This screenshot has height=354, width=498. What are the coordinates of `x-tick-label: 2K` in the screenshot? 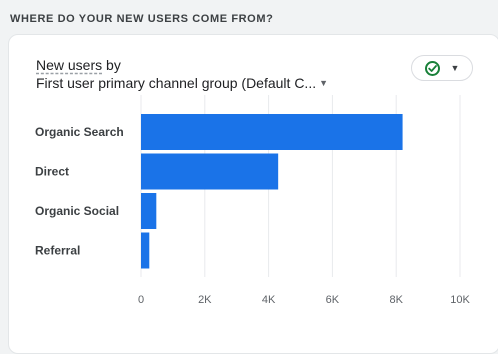 It's located at (205, 300).